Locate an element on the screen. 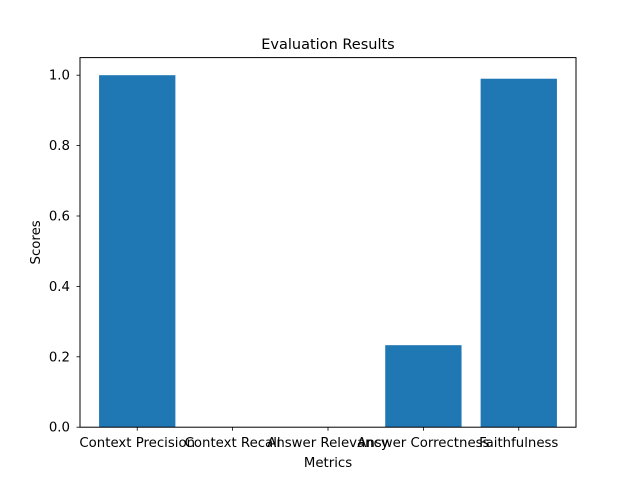 The width and height of the screenshot is (640, 480). chart-title: Evaluation Results is located at coordinates (327, 45).